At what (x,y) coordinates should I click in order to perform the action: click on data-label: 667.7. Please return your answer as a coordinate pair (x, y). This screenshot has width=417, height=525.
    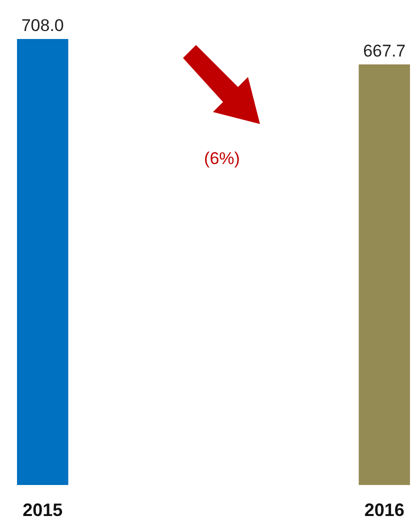
    Looking at the image, I should click on (384, 50).